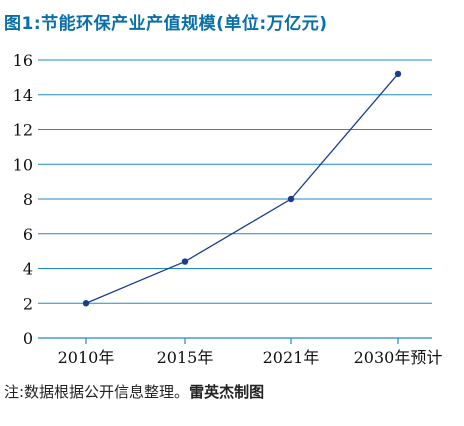 This screenshot has width=464, height=426. Describe the element at coordinates (250, 357) in the screenshot. I see `x-tick-labels: 2010年 2015年 2021年 2030年预计` at that location.